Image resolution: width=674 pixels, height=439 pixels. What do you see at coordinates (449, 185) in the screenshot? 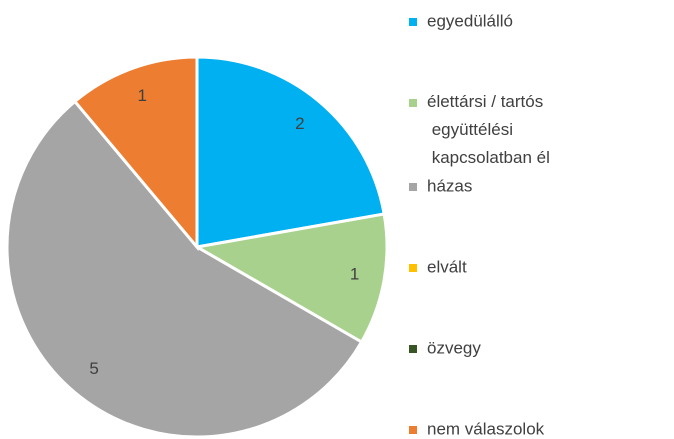
I see `legend-label: házas` at bounding box center [449, 185].